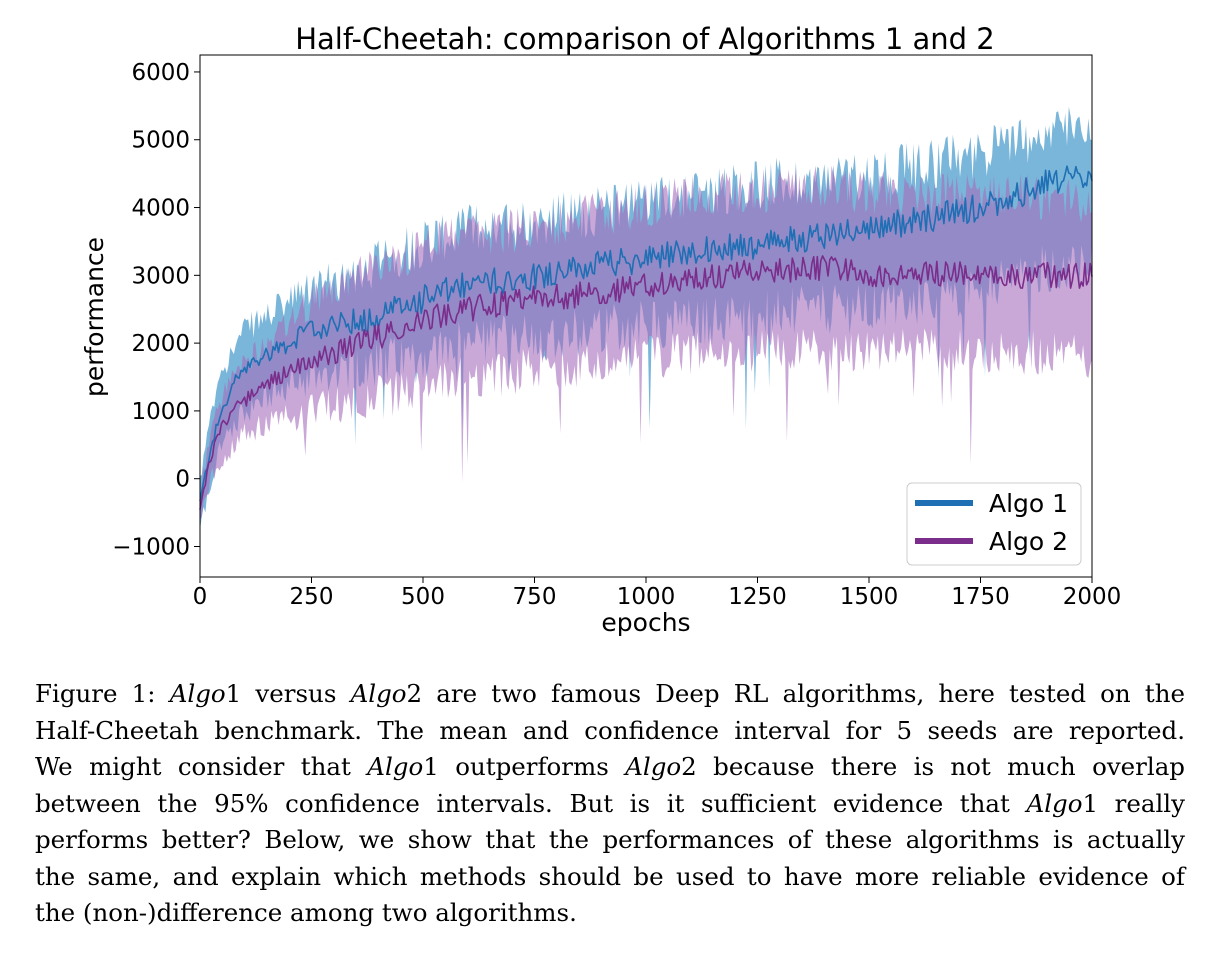 This screenshot has height=968, width=1222. What do you see at coordinates (102, 693) in the screenshot?
I see `caption-text: Figure 1:` at bounding box center [102, 693].